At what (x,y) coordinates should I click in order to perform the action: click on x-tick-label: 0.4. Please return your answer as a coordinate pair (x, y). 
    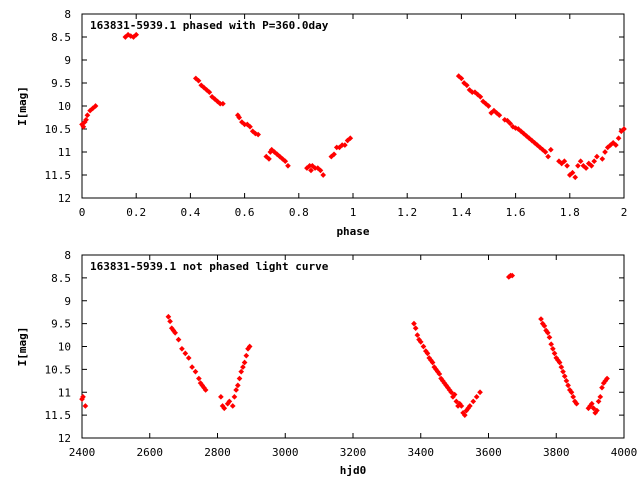
    Looking at the image, I should click on (190, 212).